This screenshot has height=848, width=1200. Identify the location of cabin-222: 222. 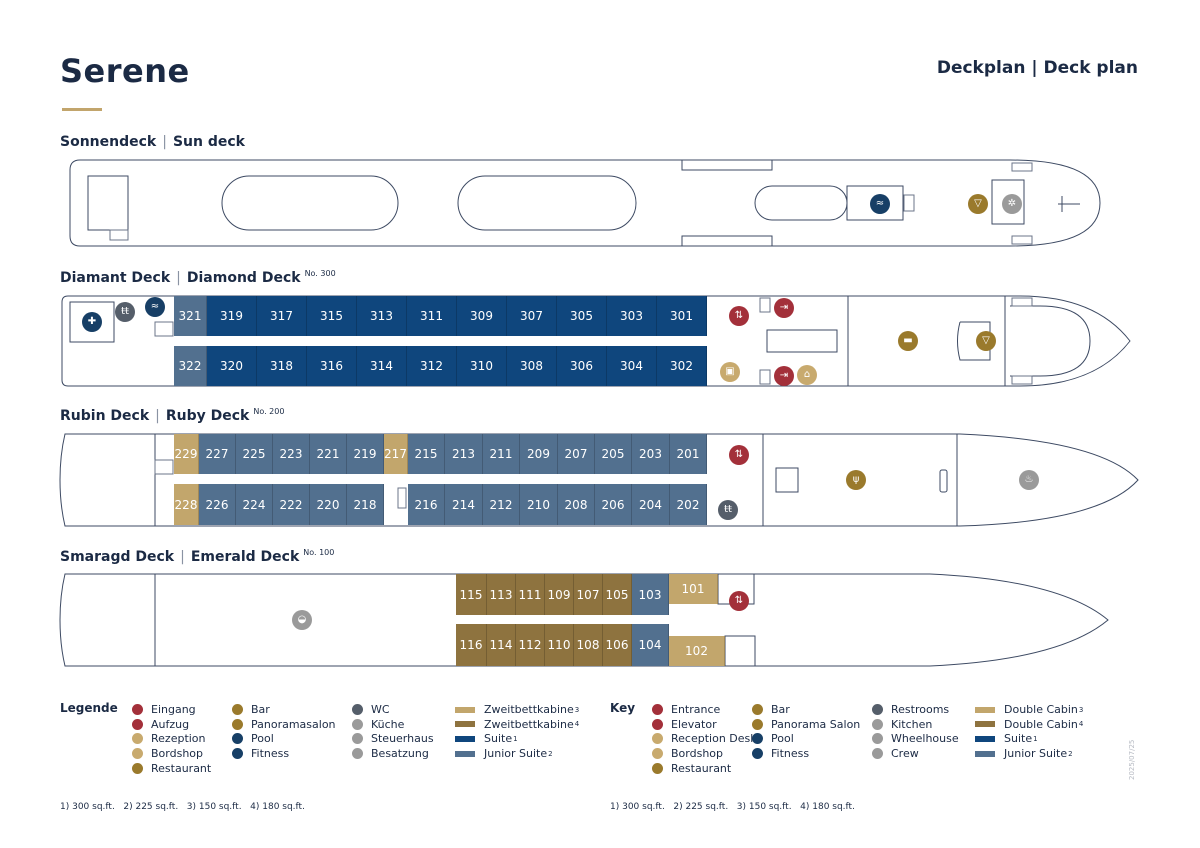
(291, 504).